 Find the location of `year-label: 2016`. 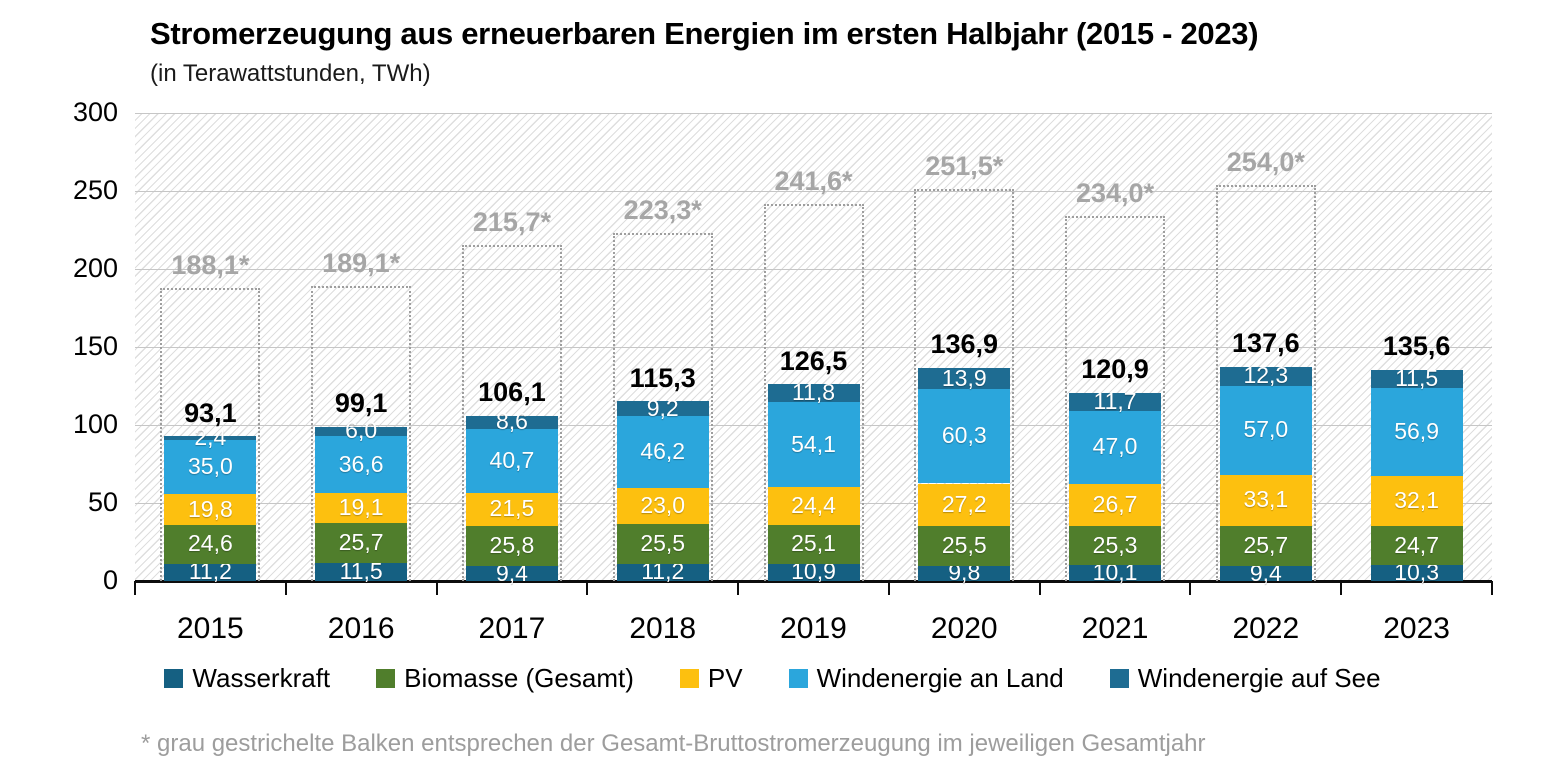

year-label: 2016 is located at coordinates (361, 628).